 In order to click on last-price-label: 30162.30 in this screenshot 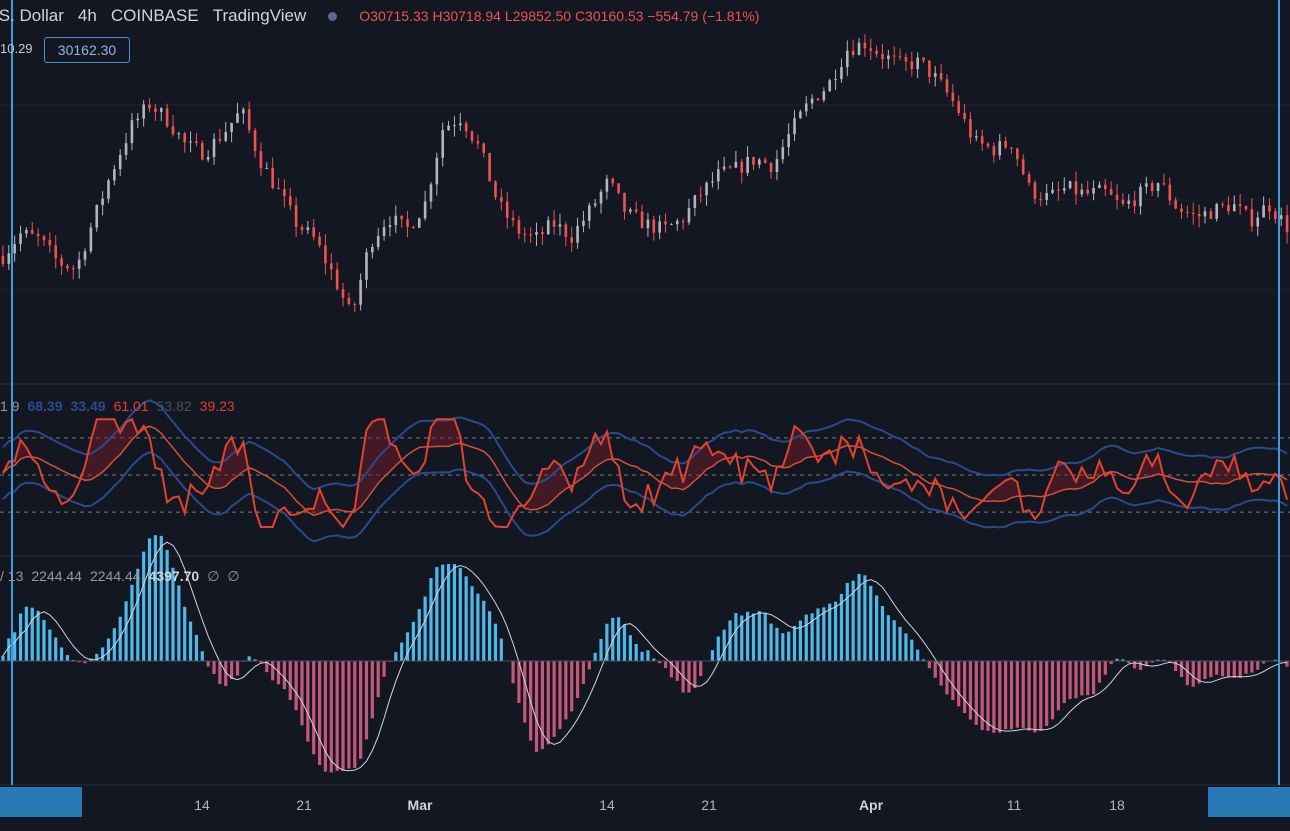, I will do `click(87, 50)`.